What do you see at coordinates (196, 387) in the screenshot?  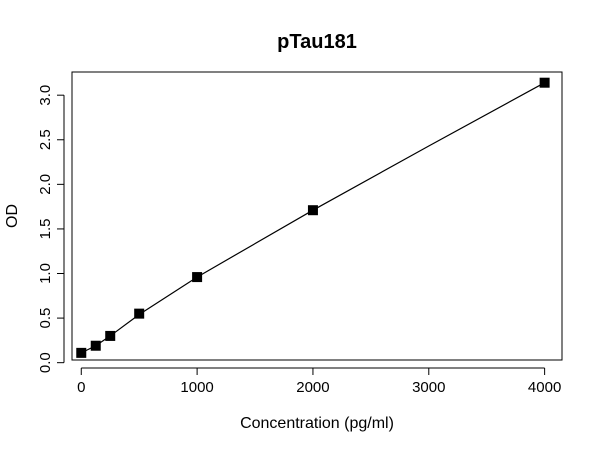 I see `x-tick-label: 1000` at bounding box center [196, 387].